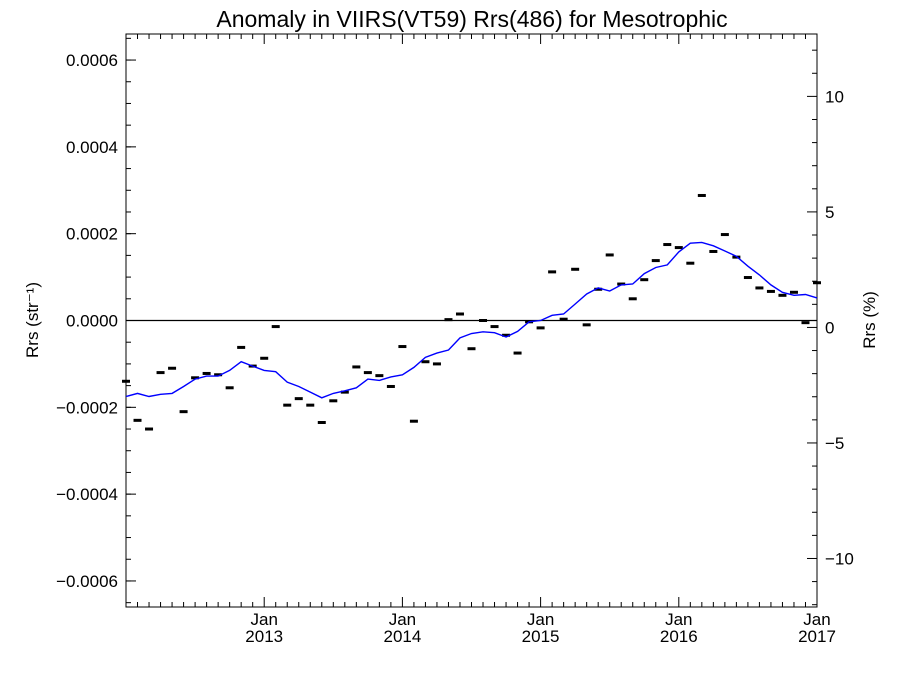 The height and width of the screenshot is (675, 900). What do you see at coordinates (679, 636) in the screenshot?
I see `x-tick-label-year: 2016` at bounding box center [679, 636].